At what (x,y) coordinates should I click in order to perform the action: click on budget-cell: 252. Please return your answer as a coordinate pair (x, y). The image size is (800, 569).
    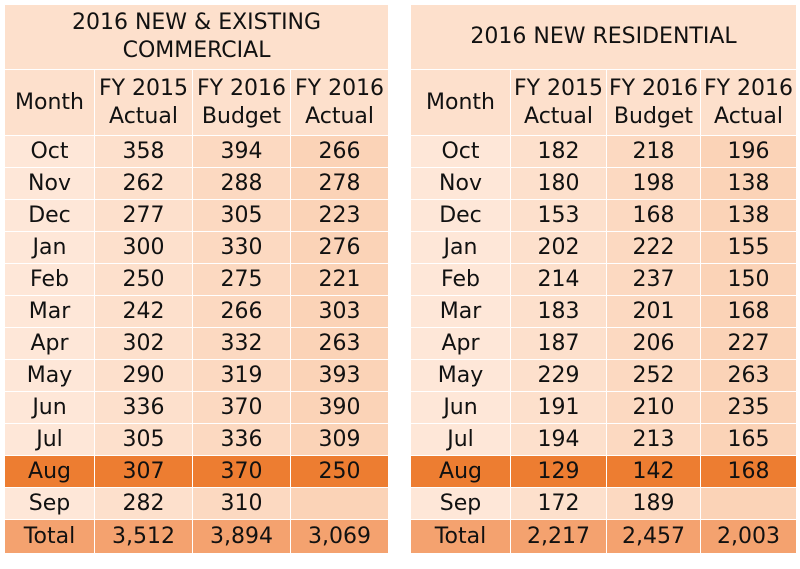
    Looking at the image, I should click on (653, 375).